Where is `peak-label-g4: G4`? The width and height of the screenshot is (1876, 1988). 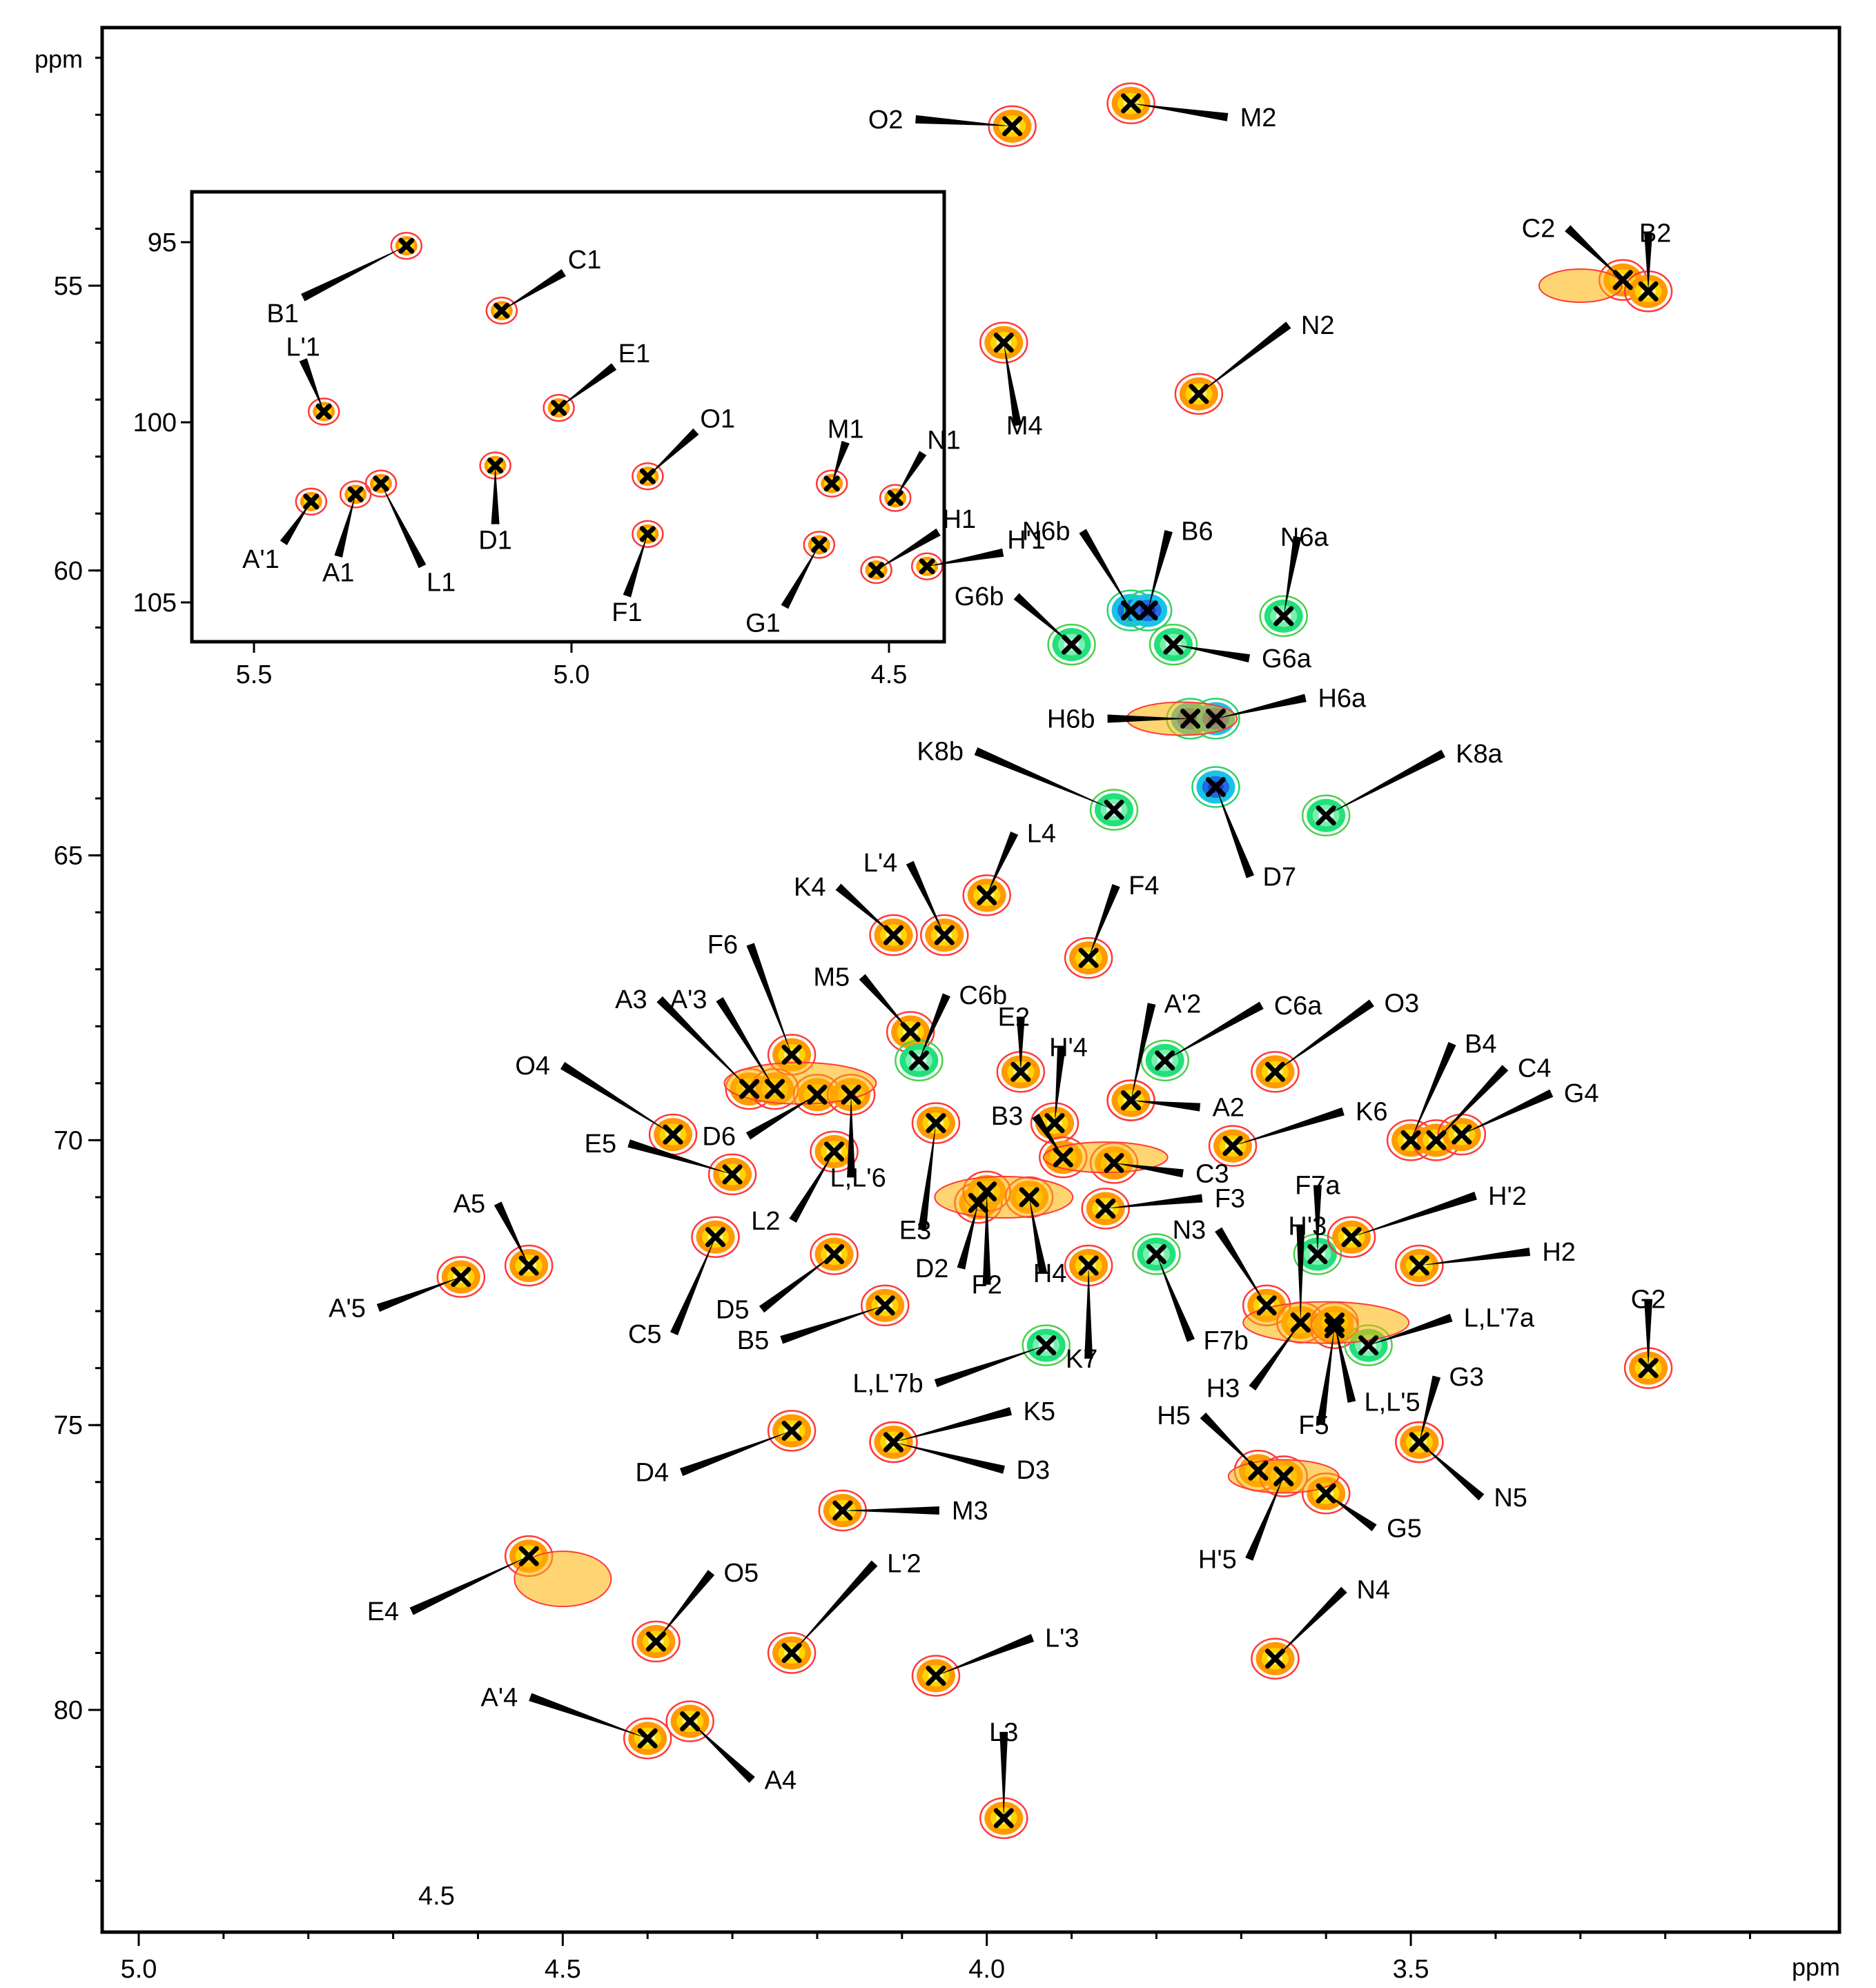
peak-label-g4: G4 is located at coordinates (1582, 1094).